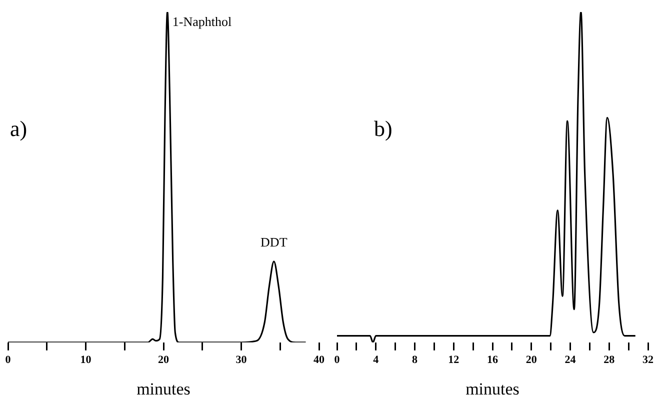  What do you see at coordinates (610, 360) in the screenshot?
I see `x-tick-label: 28` at bounding box center [610, 360].